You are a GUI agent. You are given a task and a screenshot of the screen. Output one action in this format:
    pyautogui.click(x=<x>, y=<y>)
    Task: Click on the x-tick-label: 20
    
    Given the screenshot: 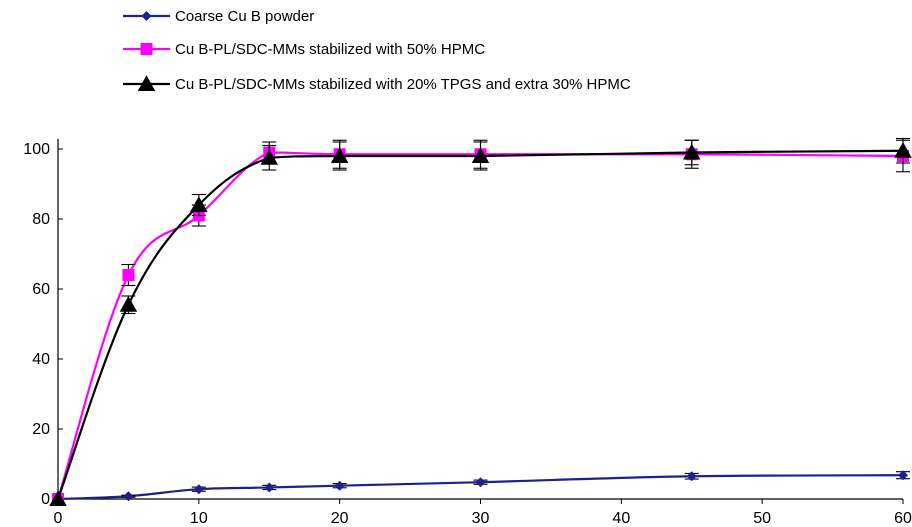 What is the action you would take?
    pyautogui.click(x=340, y=518)
    